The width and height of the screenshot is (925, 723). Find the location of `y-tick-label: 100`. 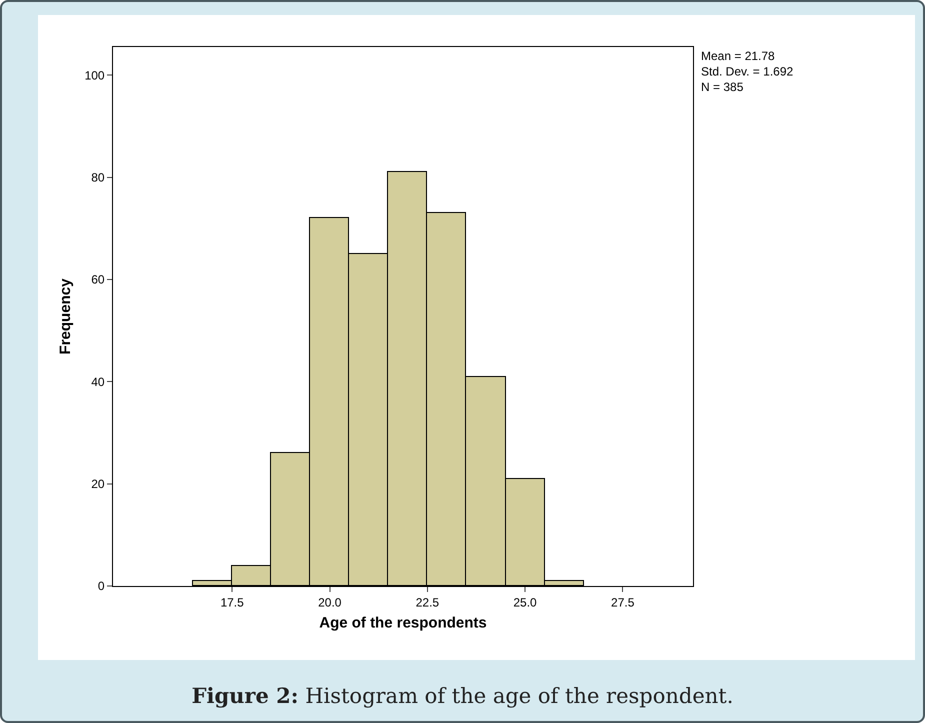

y-tick-label: 100 is located at coordinates (94, 75).